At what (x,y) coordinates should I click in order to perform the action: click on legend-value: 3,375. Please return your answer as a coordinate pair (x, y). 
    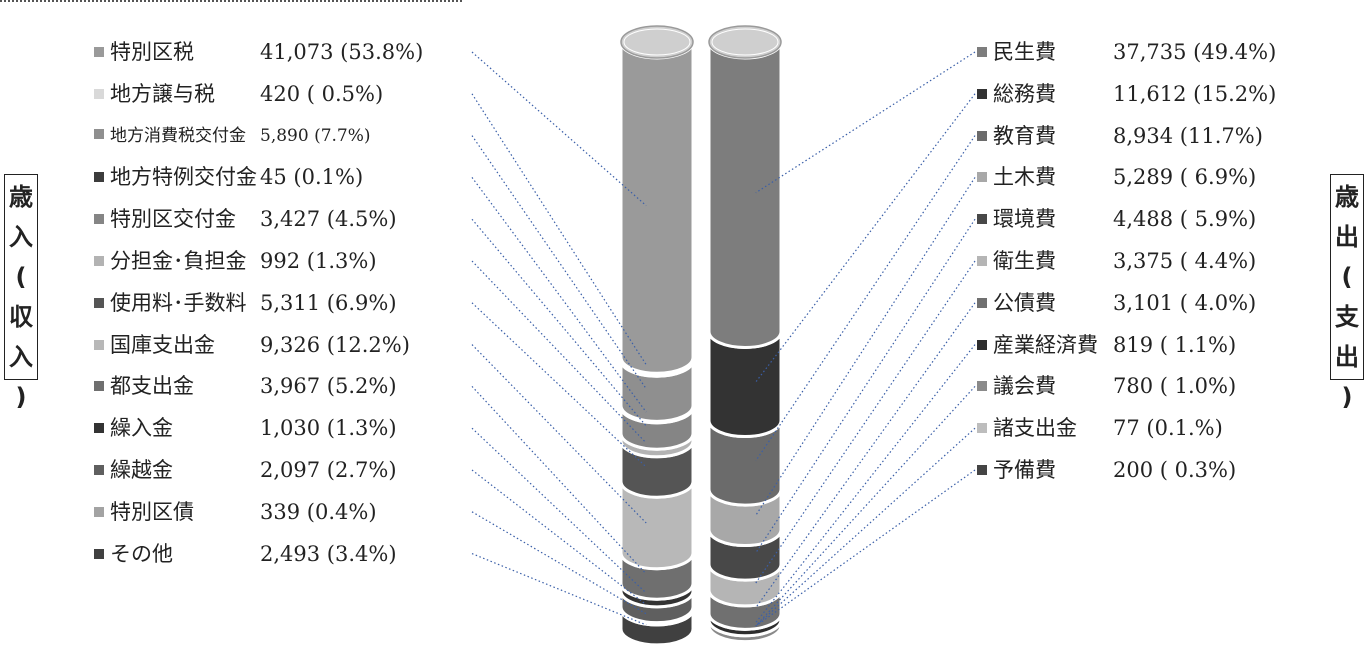
    Looking at the image, I should click on (1143, 261).